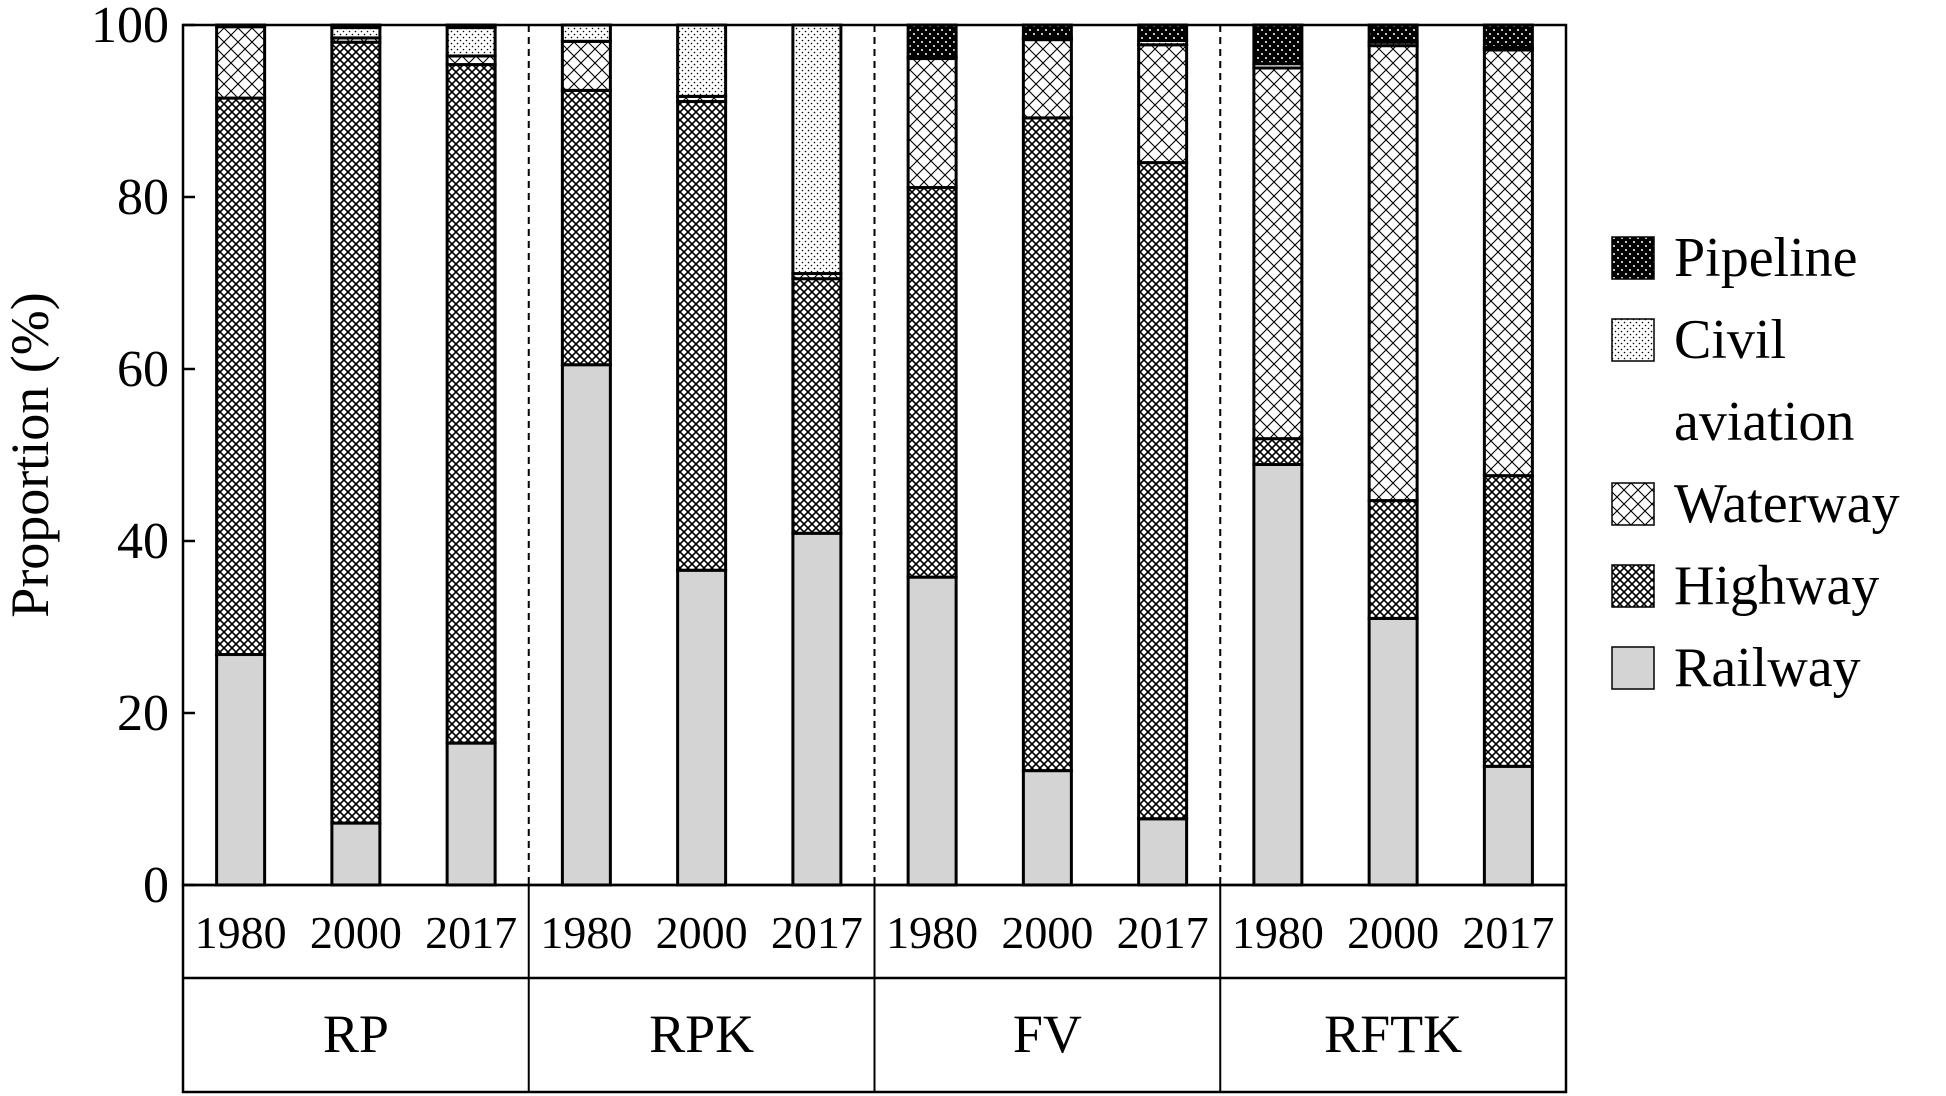  I want to click on legend-swatch-civil, so click(1633, 340).